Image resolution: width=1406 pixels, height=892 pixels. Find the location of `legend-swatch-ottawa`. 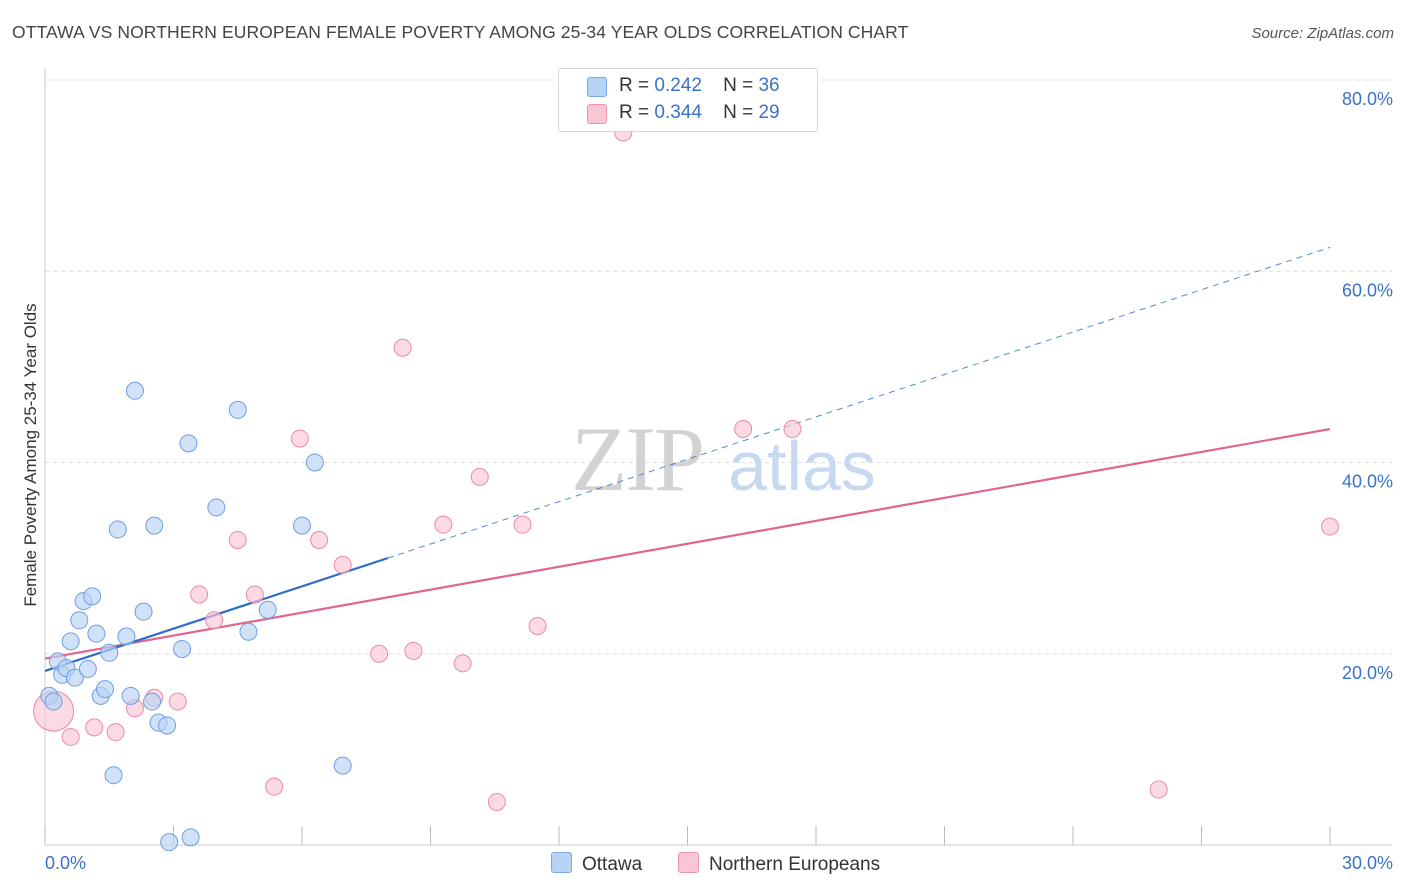

legend-swatch-ottawa is located at coordinates (597, 87).